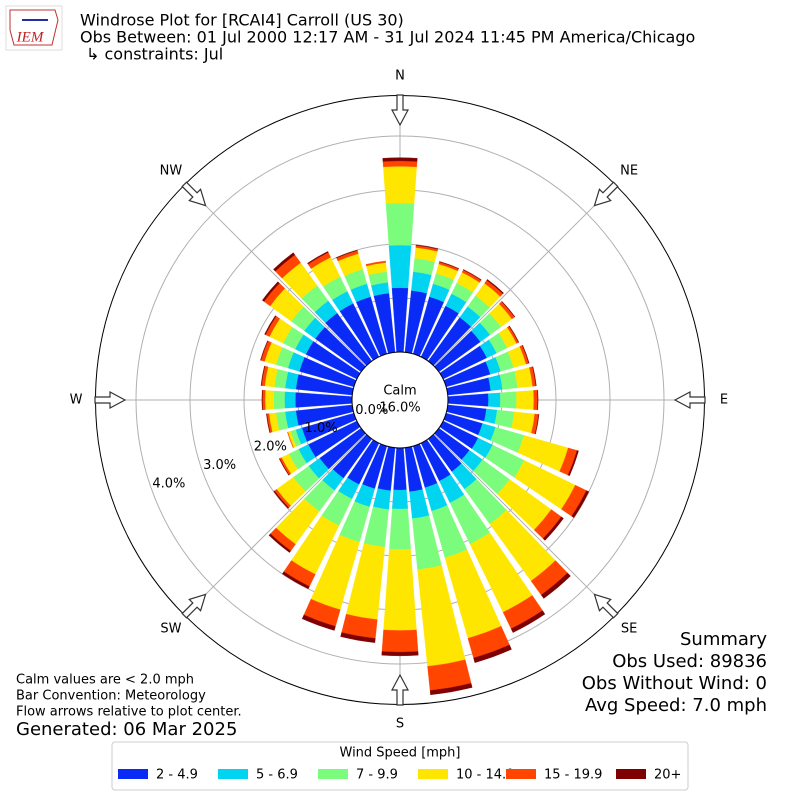 Image resolution: width=800 pixels, height=800 pixels. What do you see at coordinates (377, 775) in the screenshot?
I see `legend-label: 7 - 9.9` at bounding box center [377, 775].